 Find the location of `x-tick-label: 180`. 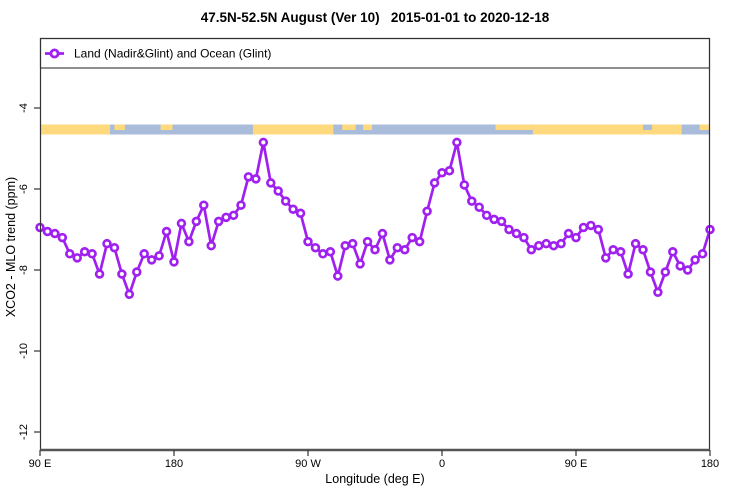

x-tick-label: 180 is located at coordinates (174, 464).